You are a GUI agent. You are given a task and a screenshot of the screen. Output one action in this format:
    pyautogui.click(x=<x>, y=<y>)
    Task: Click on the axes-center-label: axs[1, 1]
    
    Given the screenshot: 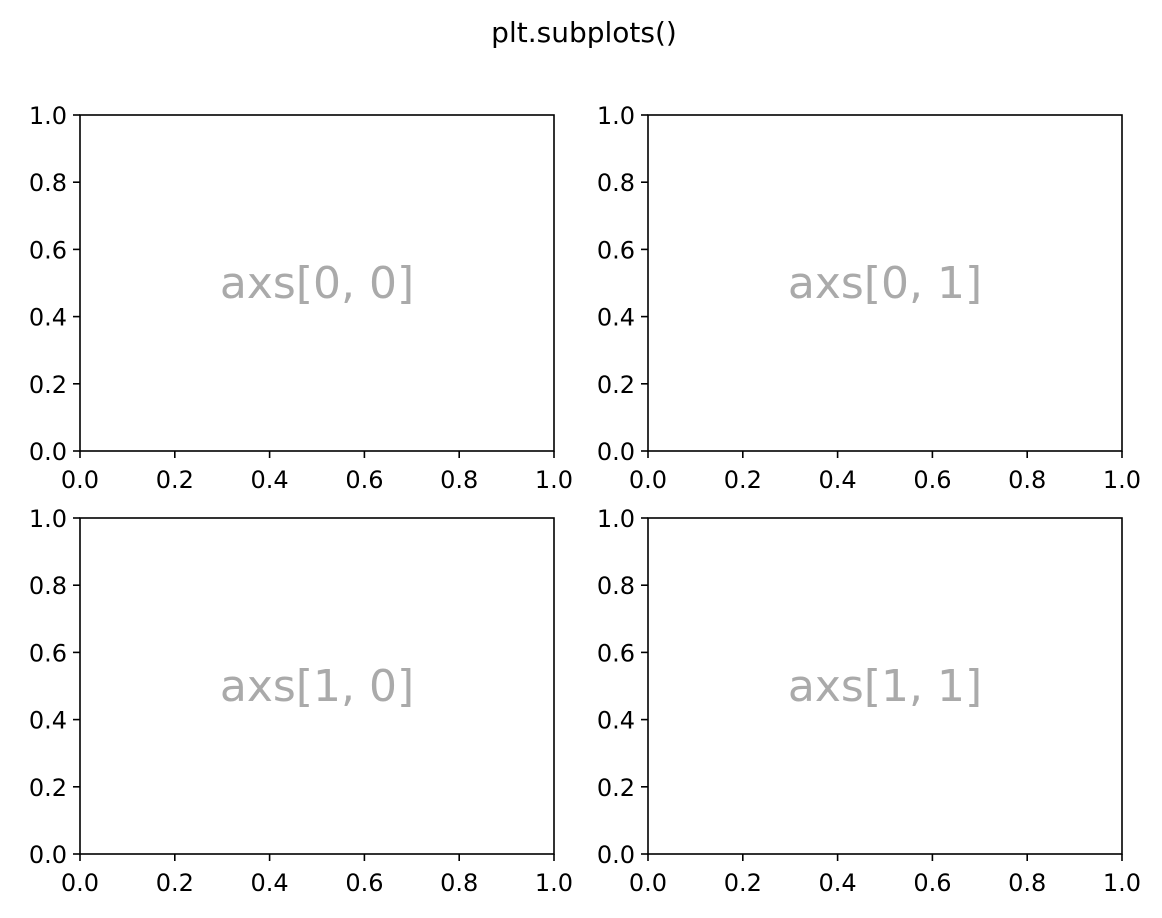 What is the action you would take?
    pyautogui.click(x=885, y=686)
    